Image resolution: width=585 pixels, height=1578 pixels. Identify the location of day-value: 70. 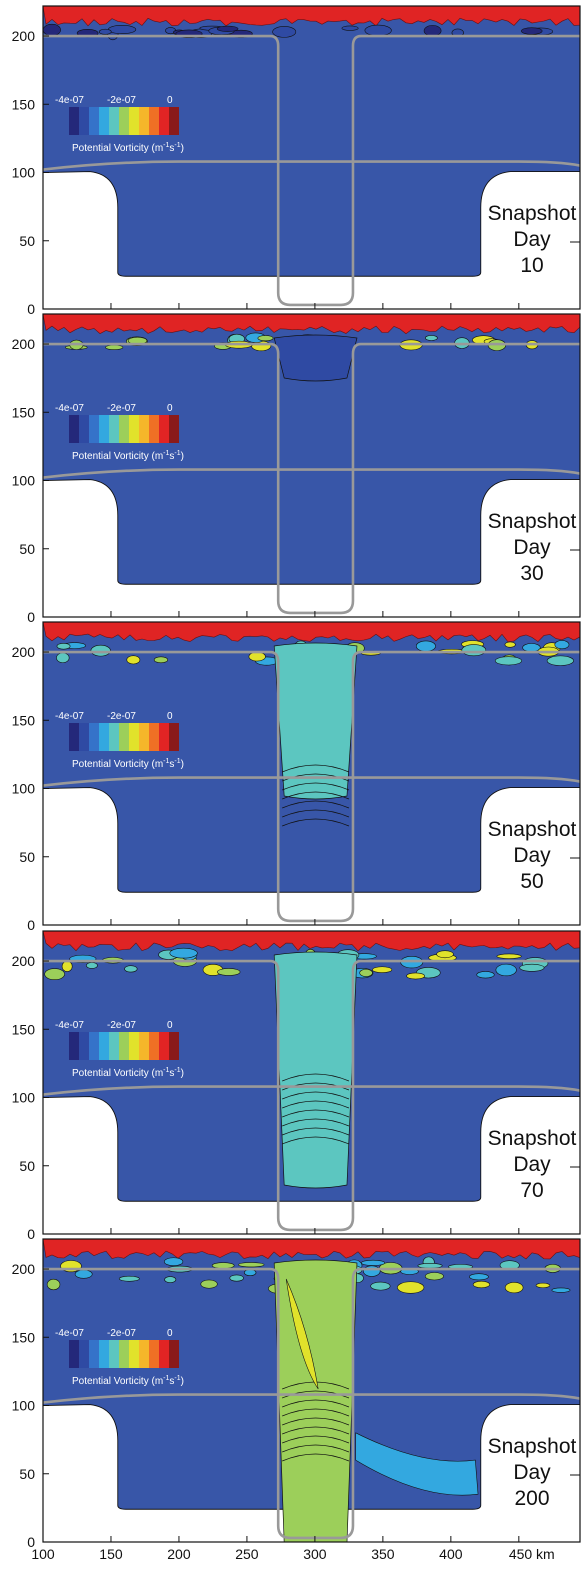
(531, 1190).